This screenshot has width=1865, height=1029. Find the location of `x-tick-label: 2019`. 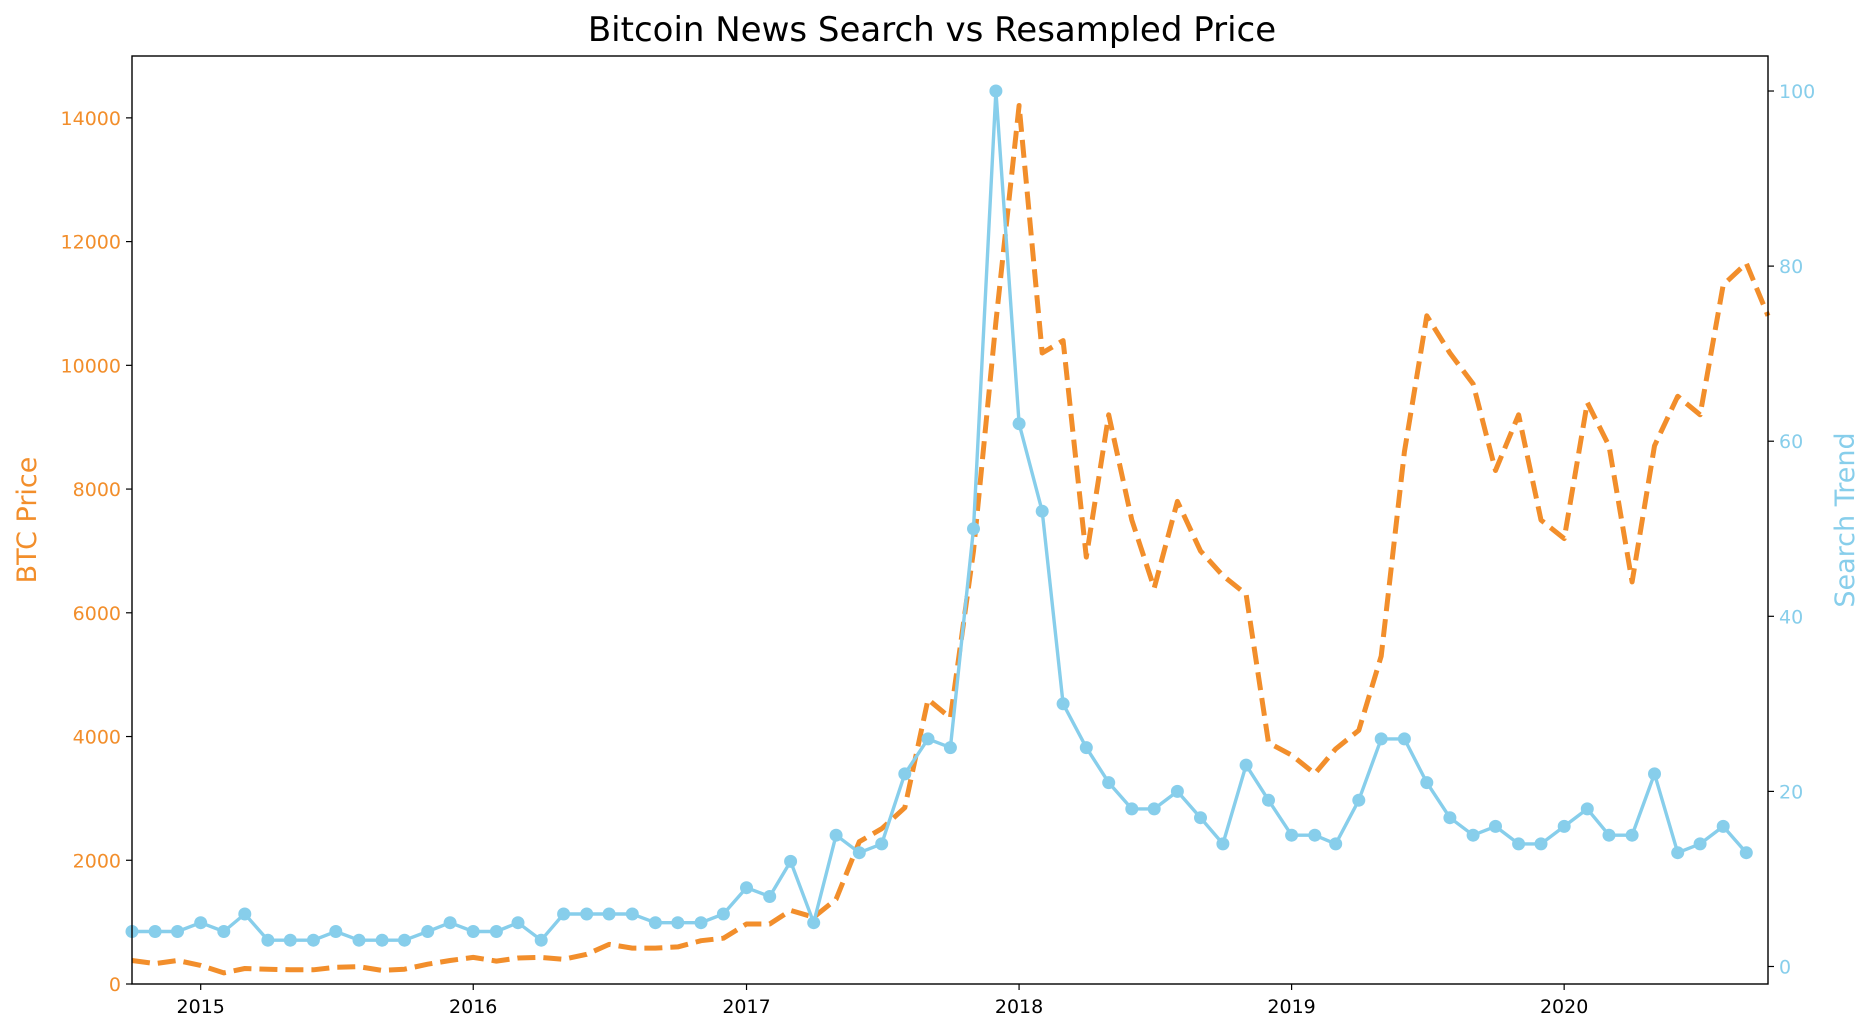

x-tick-label: 2019 is located at coordinates (1291, 1007).